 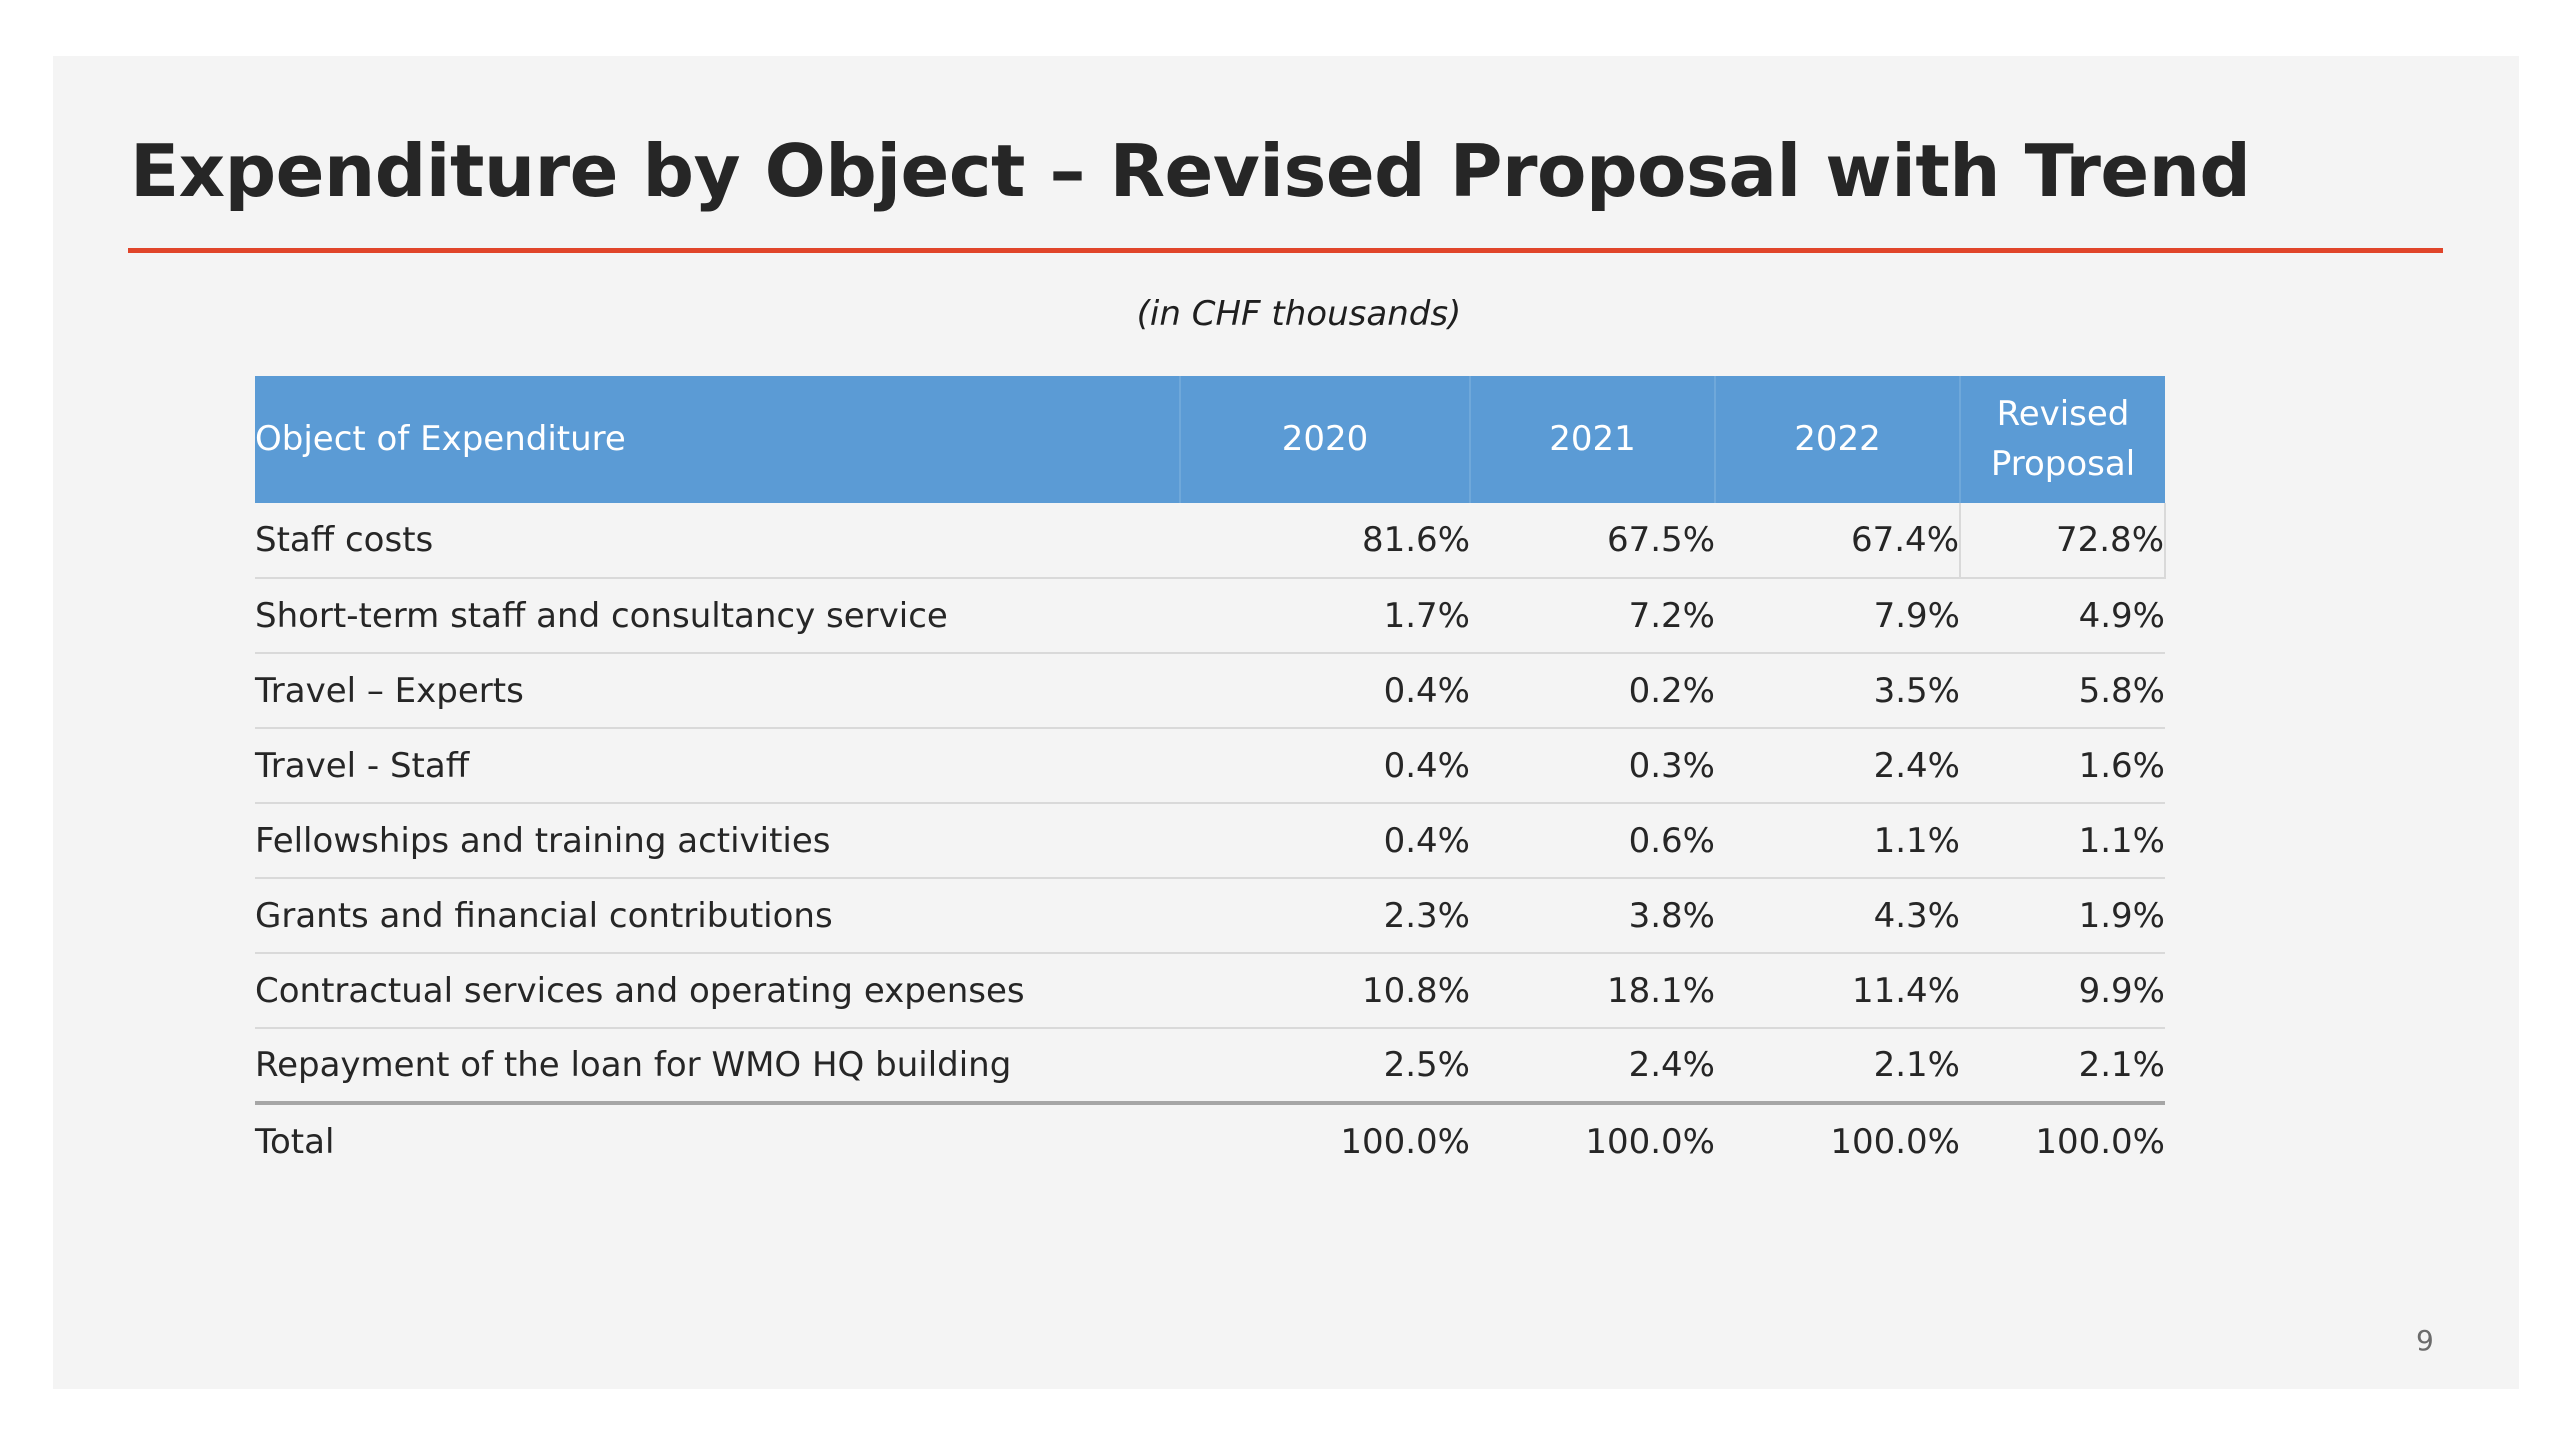 What do you see at coordinates (1837, 691) in the screenshot?
I see `value-2022: 3.5%` at bounding box center [1837, 691].